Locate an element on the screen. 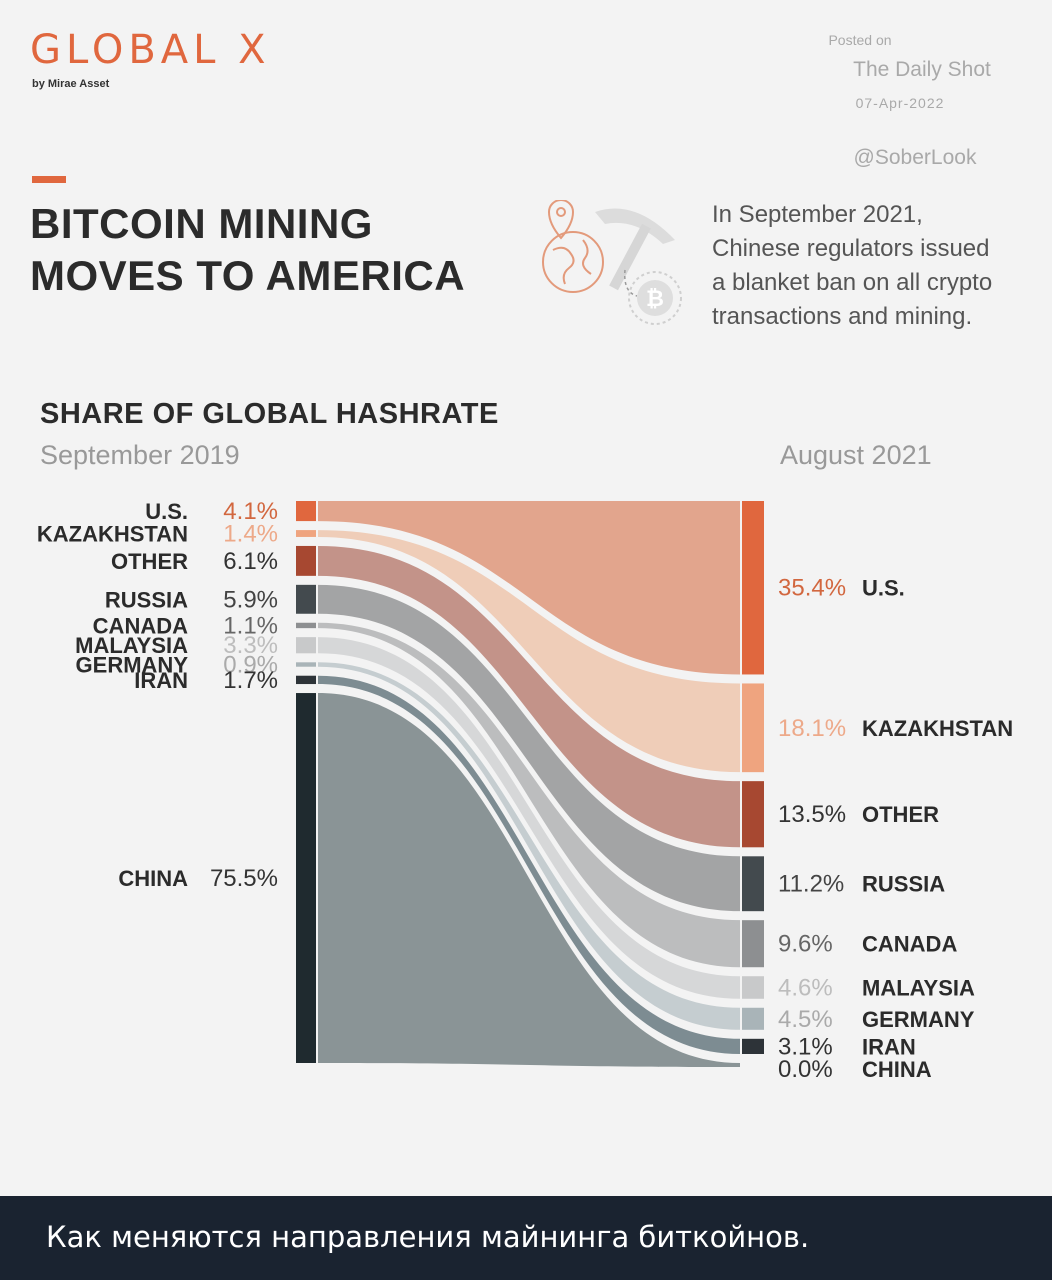 The width and height of the screenshot is (1052, 1280). left-label-canada: CANADA is located at coordinates (140, 625).